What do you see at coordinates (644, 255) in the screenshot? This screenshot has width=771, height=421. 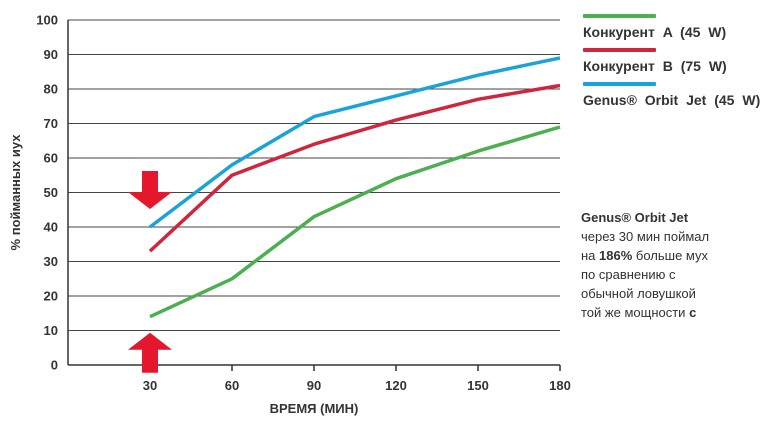 I see `annotation-line: на 186% больше мух` at bounding box center [644, 255].